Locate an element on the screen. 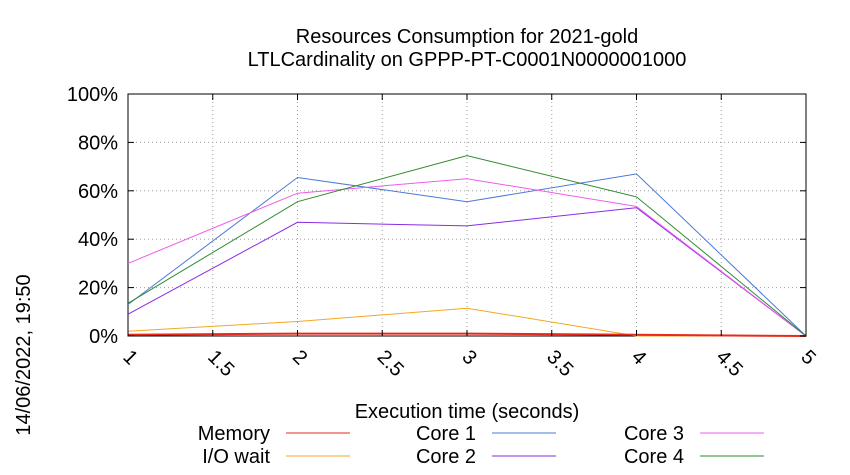 This screenshot has height=475, width=850. y-tick-label: 20% is located at coordinates (98, 289).